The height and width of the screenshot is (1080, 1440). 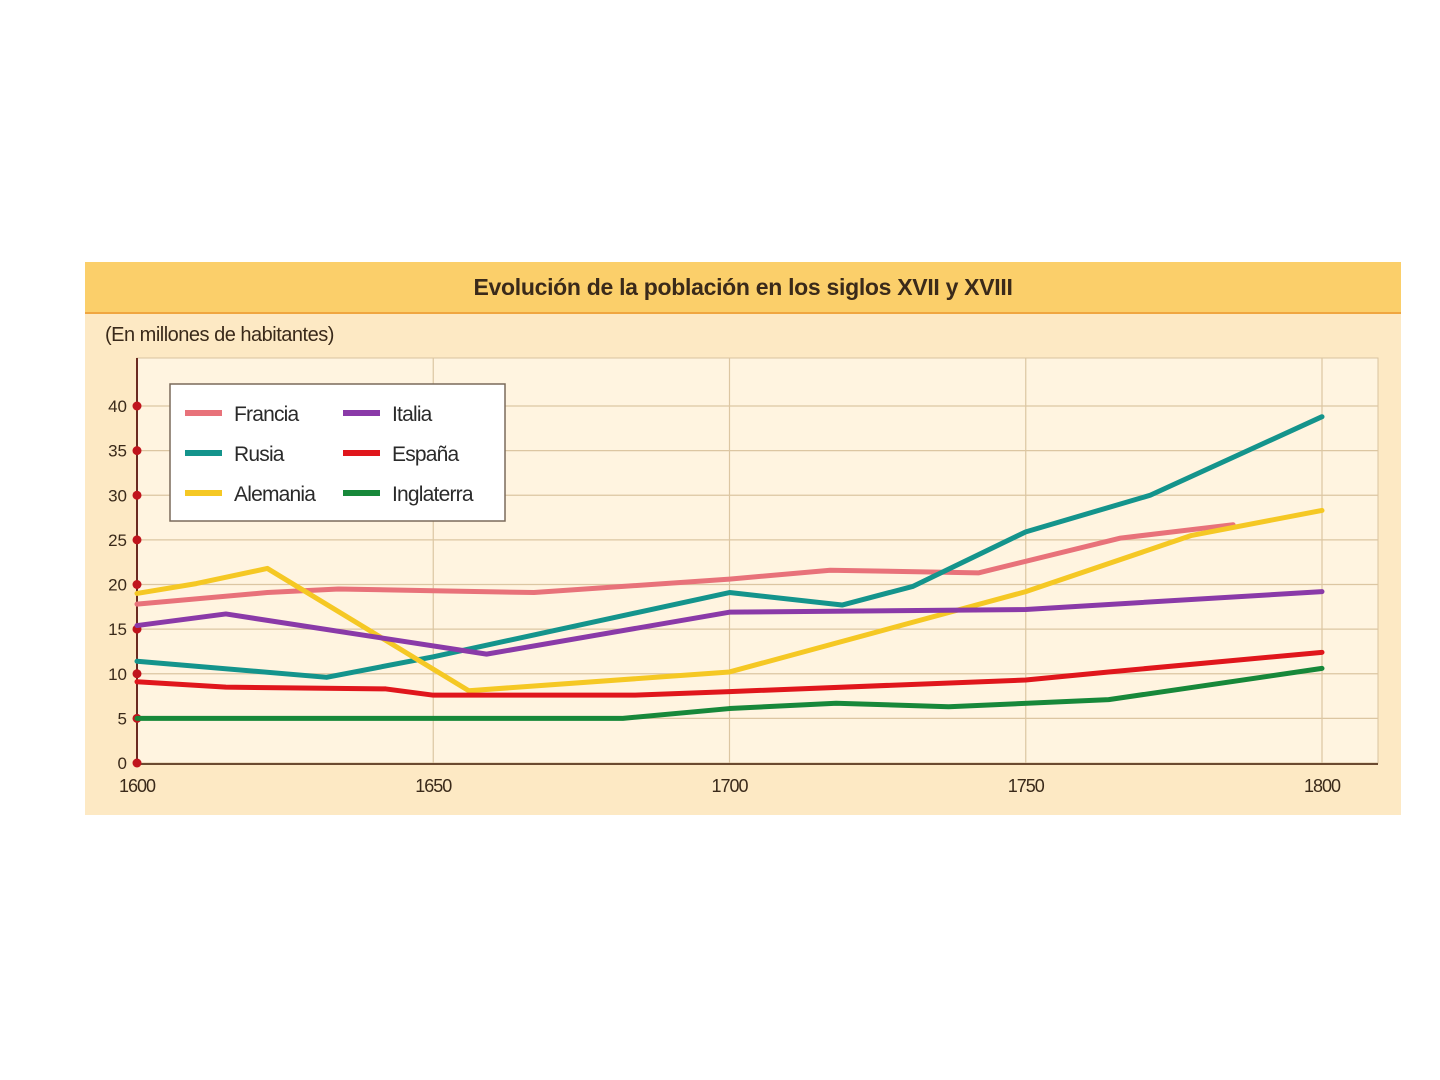 I want to click on y-tick-label: 40, so click(x=117, y=406).